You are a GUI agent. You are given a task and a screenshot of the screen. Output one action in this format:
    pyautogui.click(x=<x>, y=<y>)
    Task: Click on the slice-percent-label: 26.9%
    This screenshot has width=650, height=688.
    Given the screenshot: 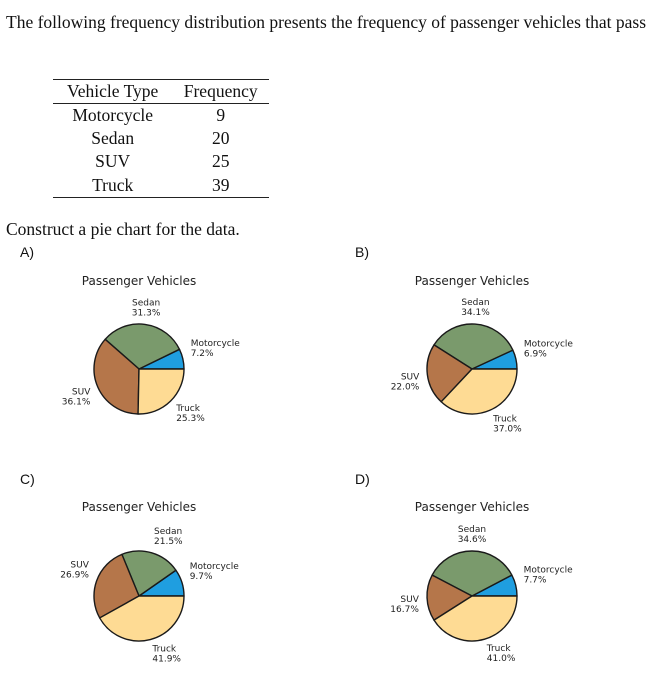 What is the action you would take?
    pyautogui.click(x=74, y=576)
    